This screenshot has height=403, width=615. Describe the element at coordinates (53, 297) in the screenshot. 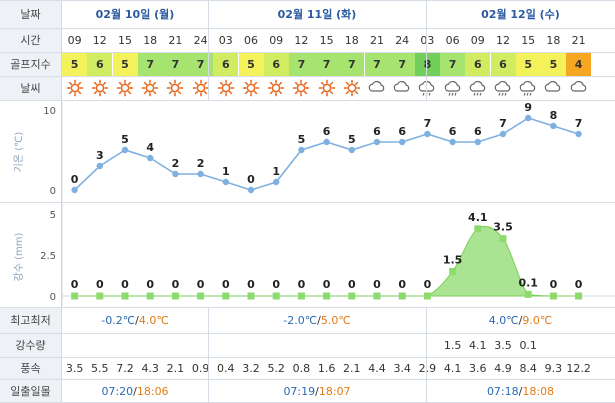

I see `y-tick-label: 0` at that location.